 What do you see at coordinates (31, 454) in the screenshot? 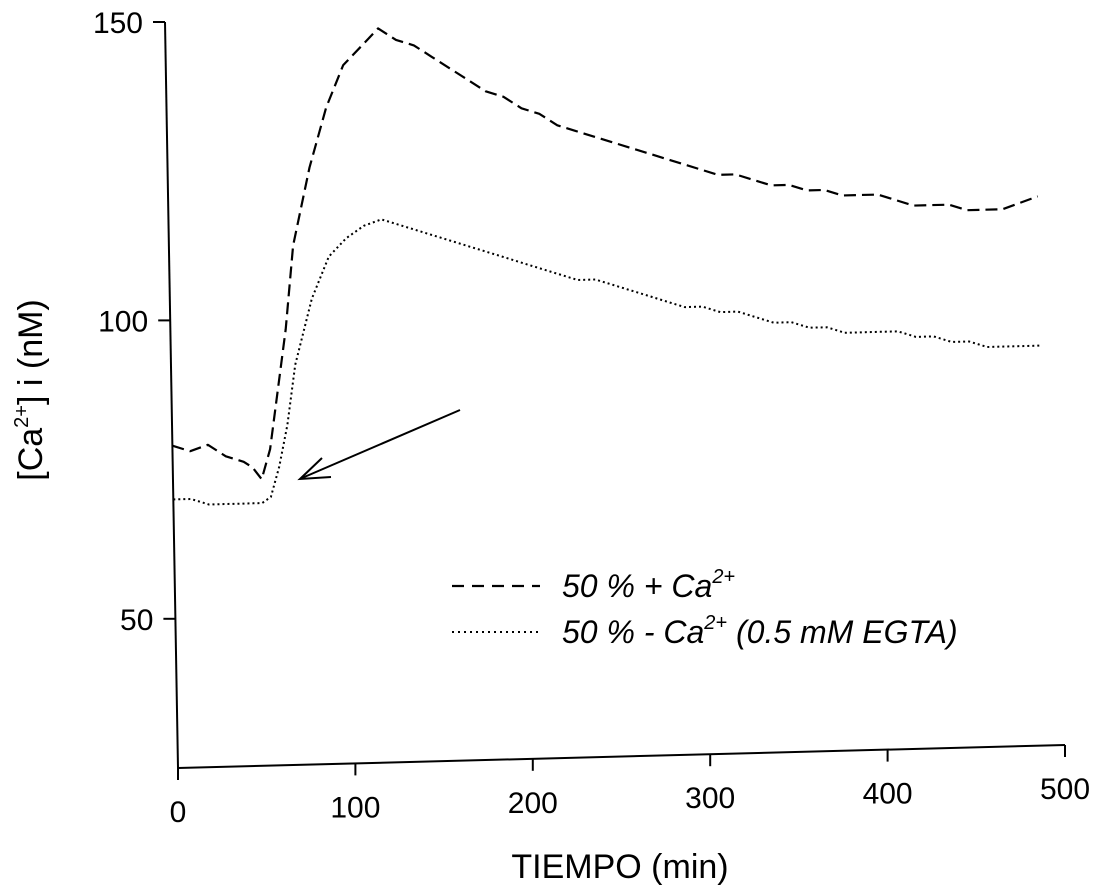
I see `y-axis-title-pre: [Ca` at bounding box center [31, 454].